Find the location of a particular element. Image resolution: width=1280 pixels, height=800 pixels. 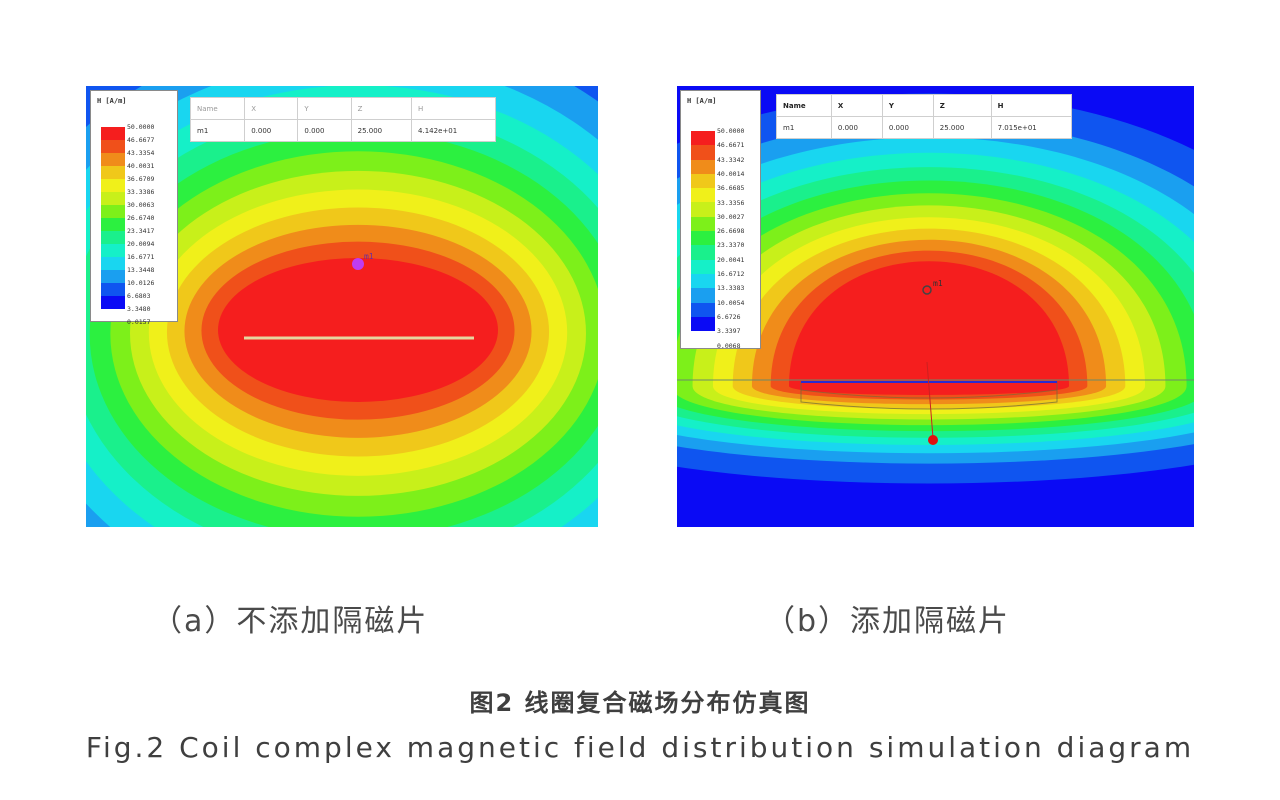

legend-value: 0.0068 is located at coordinates (729, 345).